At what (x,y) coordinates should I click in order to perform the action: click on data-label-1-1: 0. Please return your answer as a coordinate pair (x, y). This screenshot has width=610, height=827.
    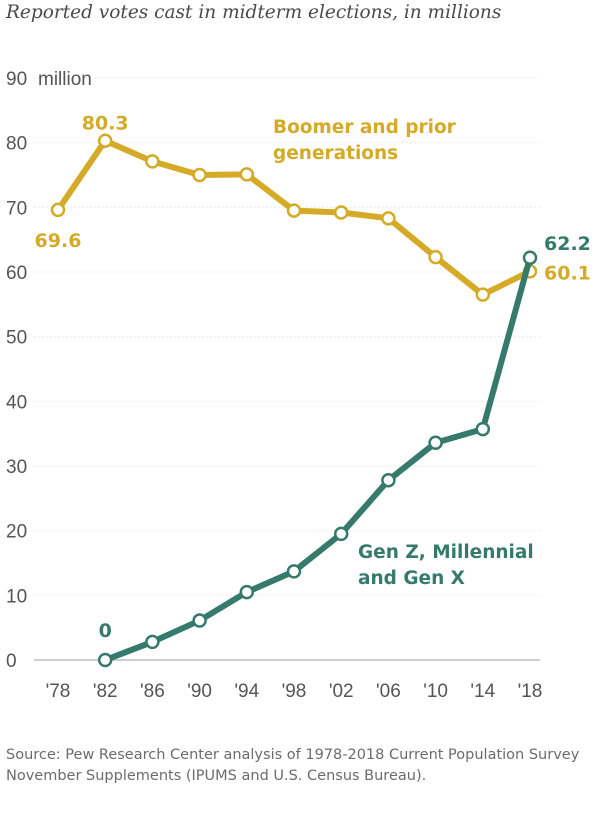
    Looking at the image, I should click on (105, 631).